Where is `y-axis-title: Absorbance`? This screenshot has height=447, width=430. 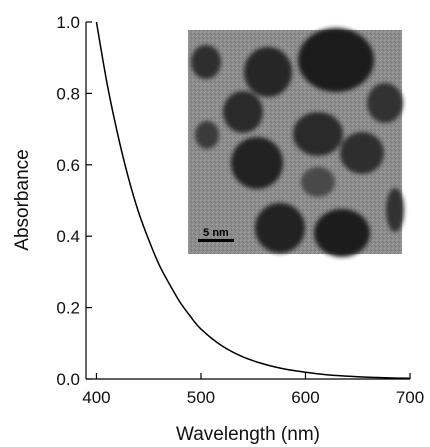 y-axis-title: Absorbance is located at coordinates (22, 199).